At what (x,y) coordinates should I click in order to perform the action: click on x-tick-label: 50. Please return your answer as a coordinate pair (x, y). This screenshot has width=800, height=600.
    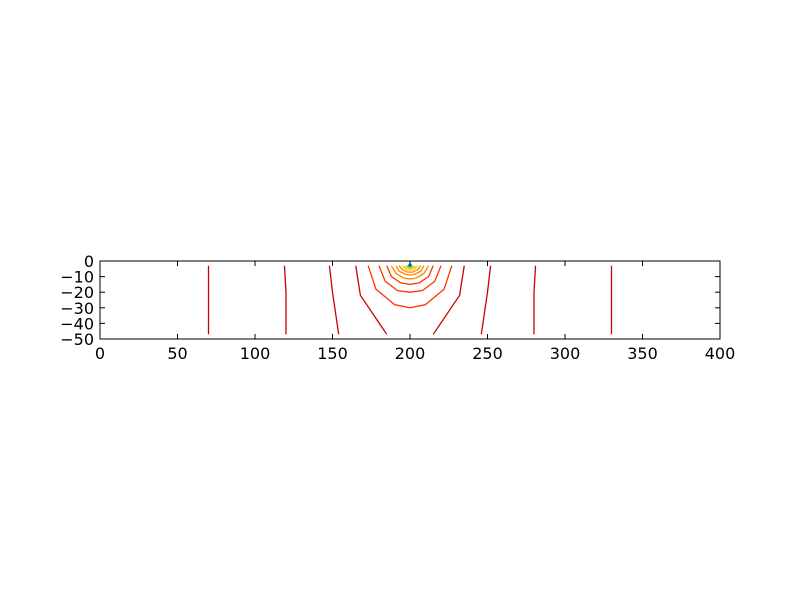
    Looking at the image, I should click on (177, 353).